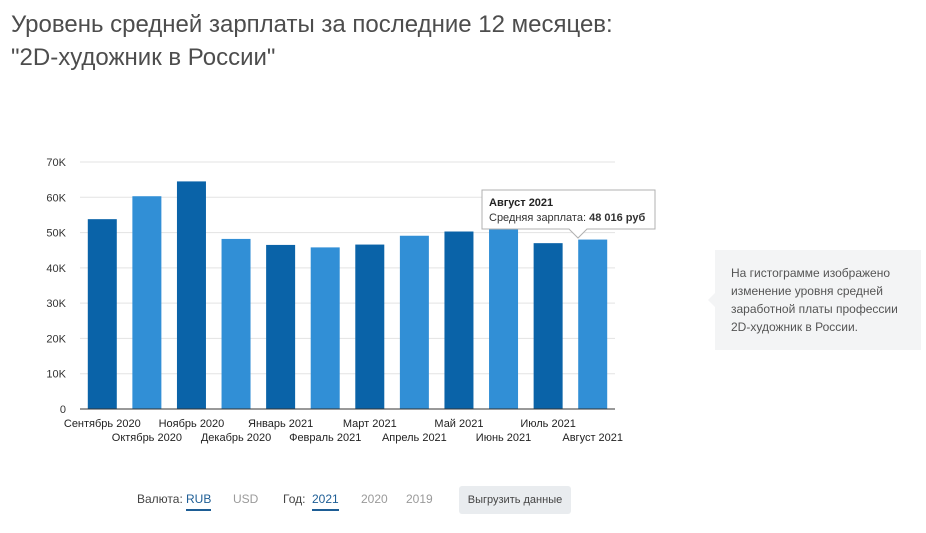 This screenshot has height=533, width=926. I want to click on x-tick-label: Январь 2021, so click(280, 424).